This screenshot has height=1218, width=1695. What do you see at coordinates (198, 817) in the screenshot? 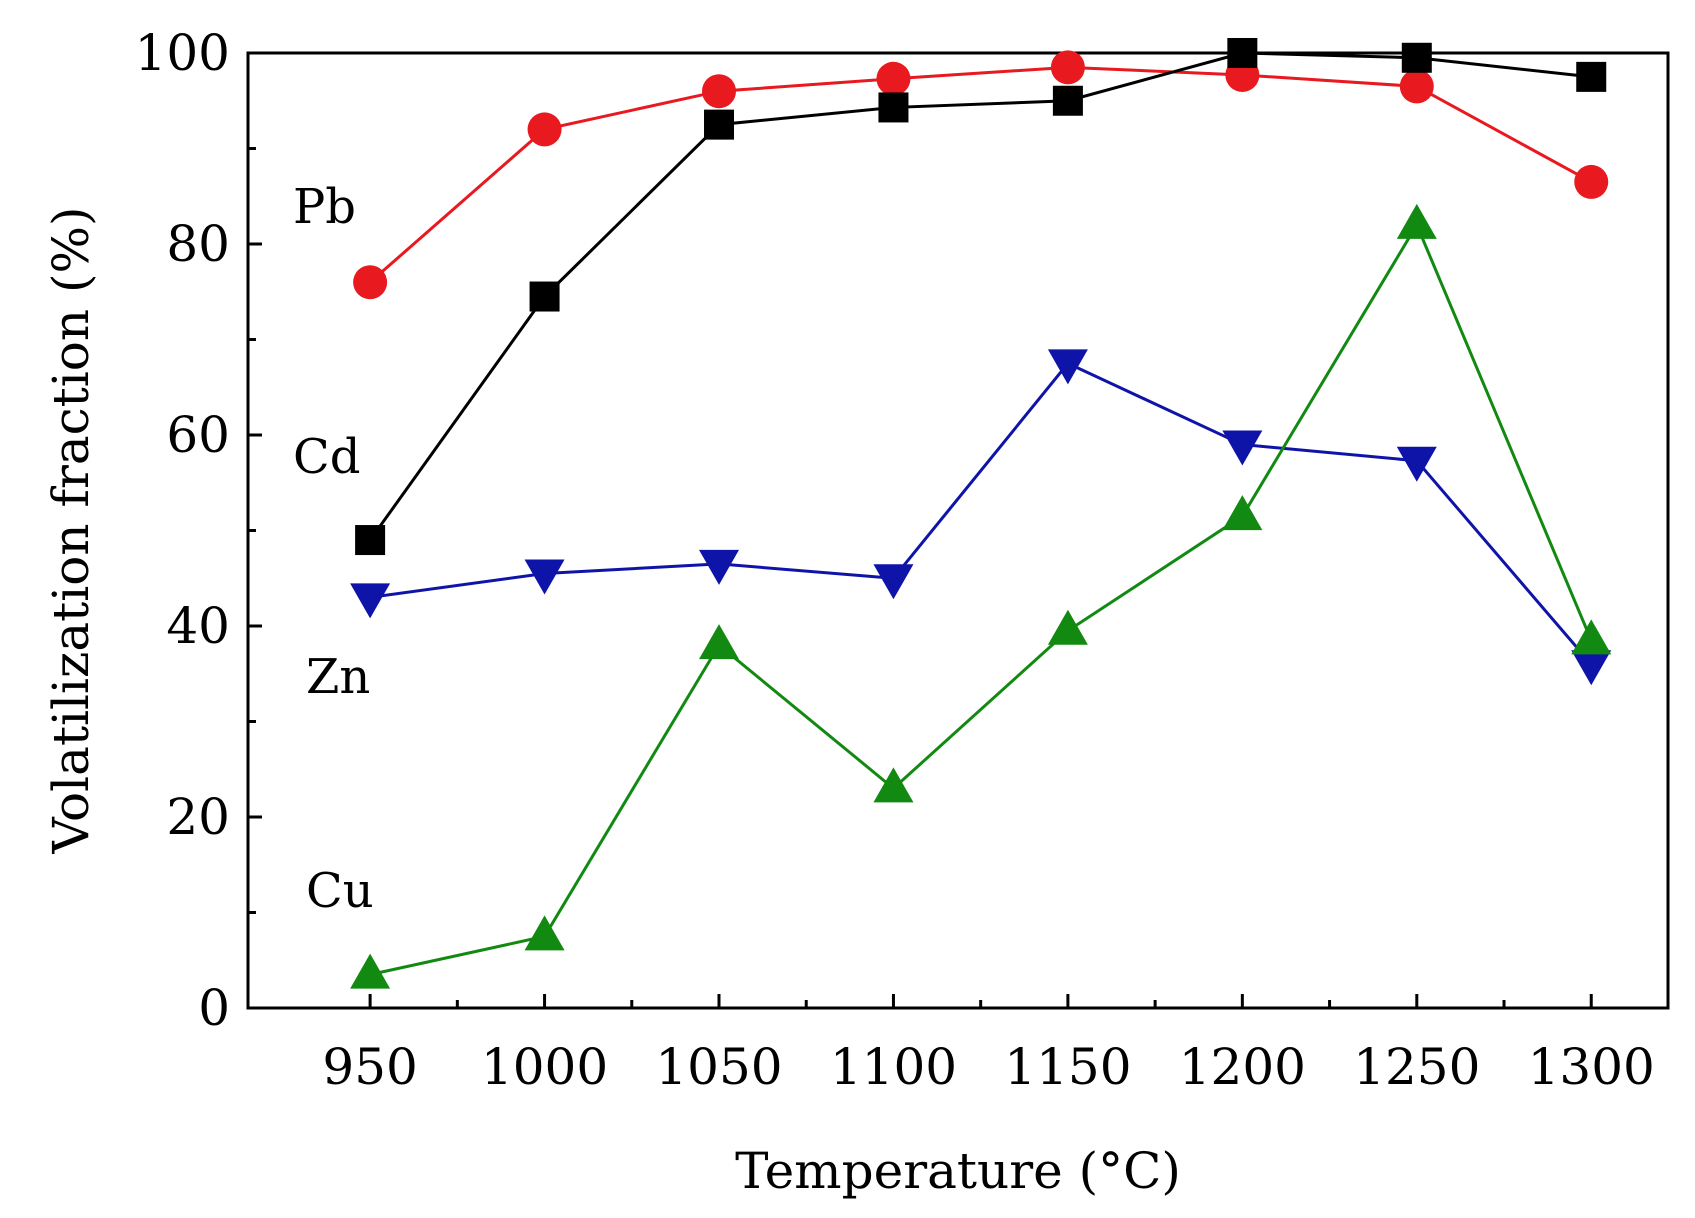
I see `y-tick-label: 20` at bounding box center [198, 817].